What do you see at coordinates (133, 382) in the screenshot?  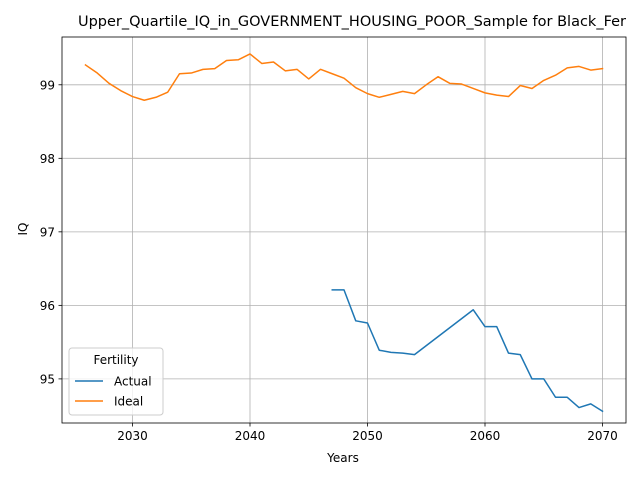 I see `legend-label-actual: Actual` at bounding box center [133, 382].